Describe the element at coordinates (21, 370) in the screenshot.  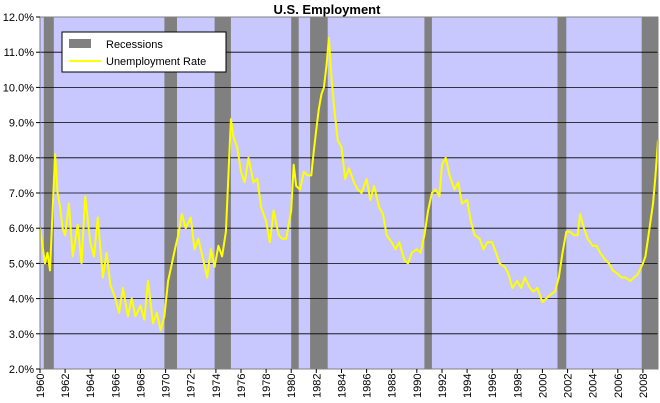
I see `y-tick-label-0: 2.0%` at that location.